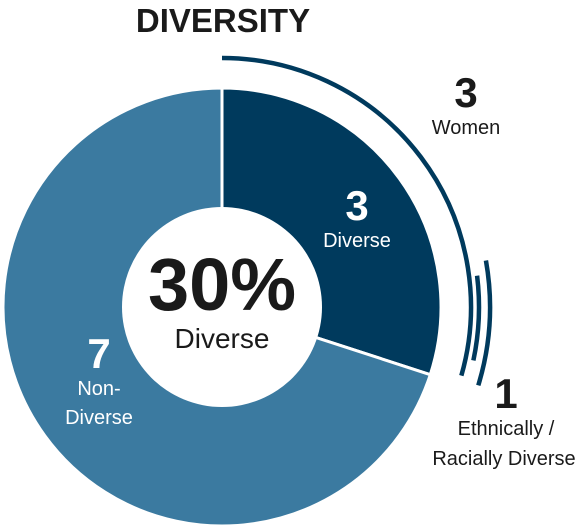 This screenshot has height=530, width=588. I want to click on slice-diverse-label: Diverse, so click(357, 241).